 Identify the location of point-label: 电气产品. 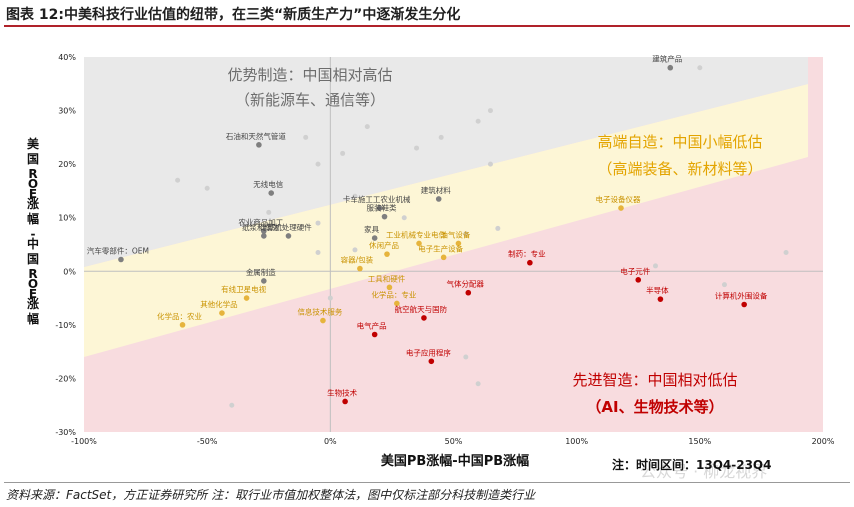
(372, 326).